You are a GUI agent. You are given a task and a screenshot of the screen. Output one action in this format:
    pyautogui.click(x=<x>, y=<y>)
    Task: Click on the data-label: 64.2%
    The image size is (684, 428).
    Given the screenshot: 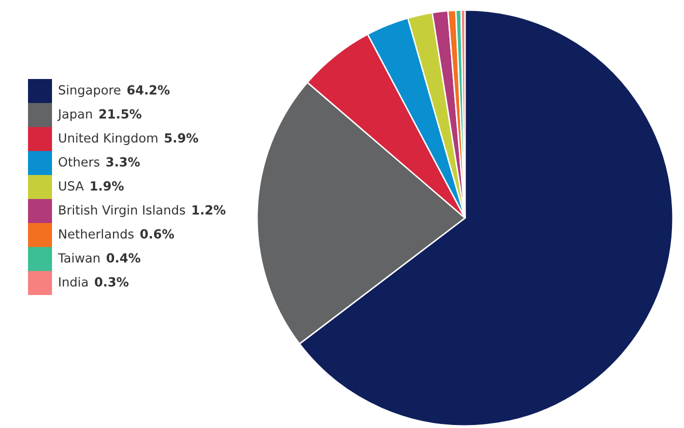 What is the action you would take?
    pyautogui.click(x=148, y=90)
    